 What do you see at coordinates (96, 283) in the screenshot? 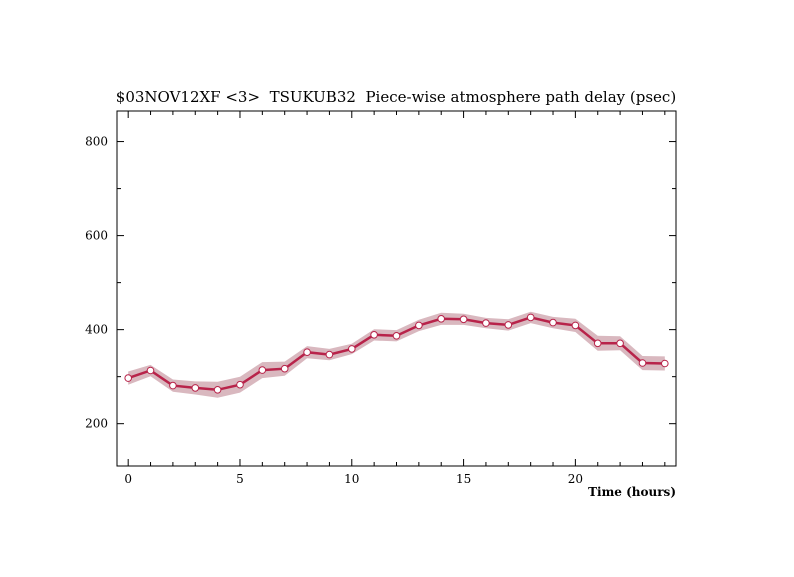
I see `y-tick-labels: 200 400 600 800` at bounding box center [96, 283].